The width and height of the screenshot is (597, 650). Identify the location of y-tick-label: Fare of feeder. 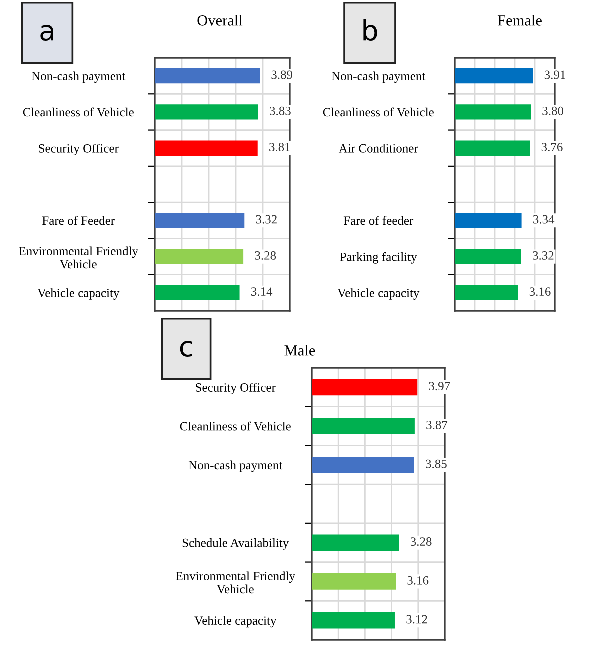
(379, 221).